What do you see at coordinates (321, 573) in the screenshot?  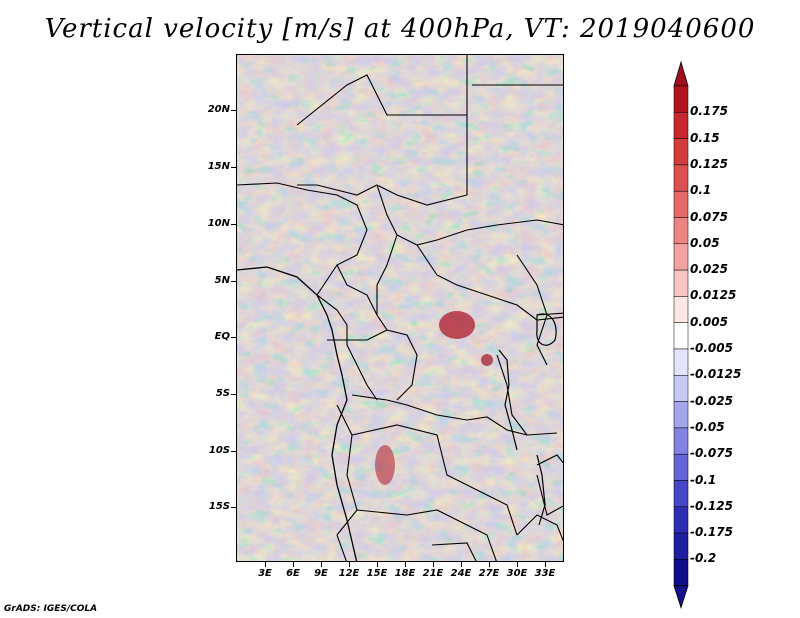 I see `lon-label: 9E` at bounding box center [321, 573].